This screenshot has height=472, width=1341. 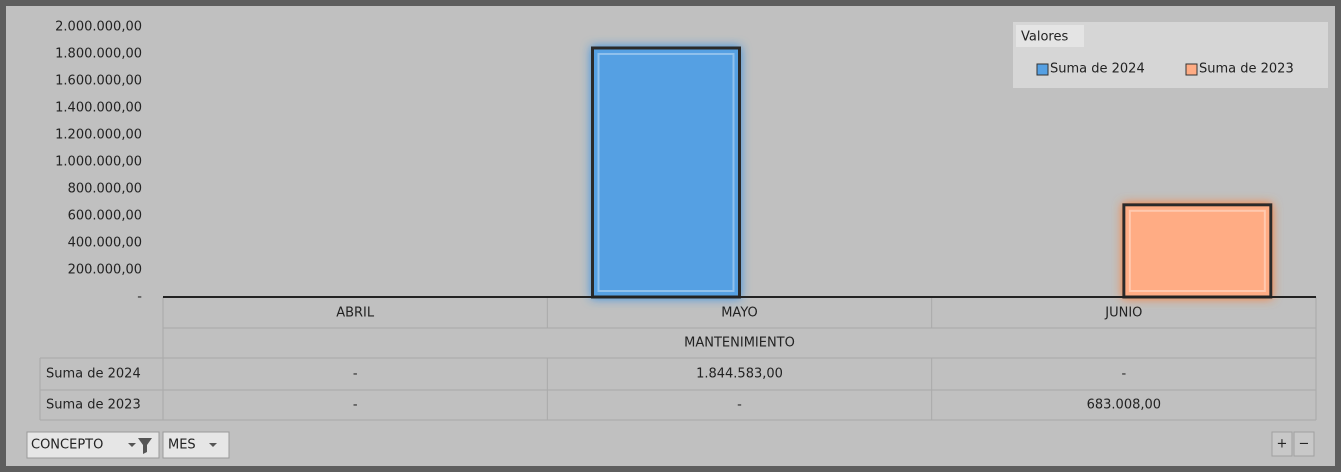 I want to click on legend-label: Suma de 2023, so click(x=1246, y=69).